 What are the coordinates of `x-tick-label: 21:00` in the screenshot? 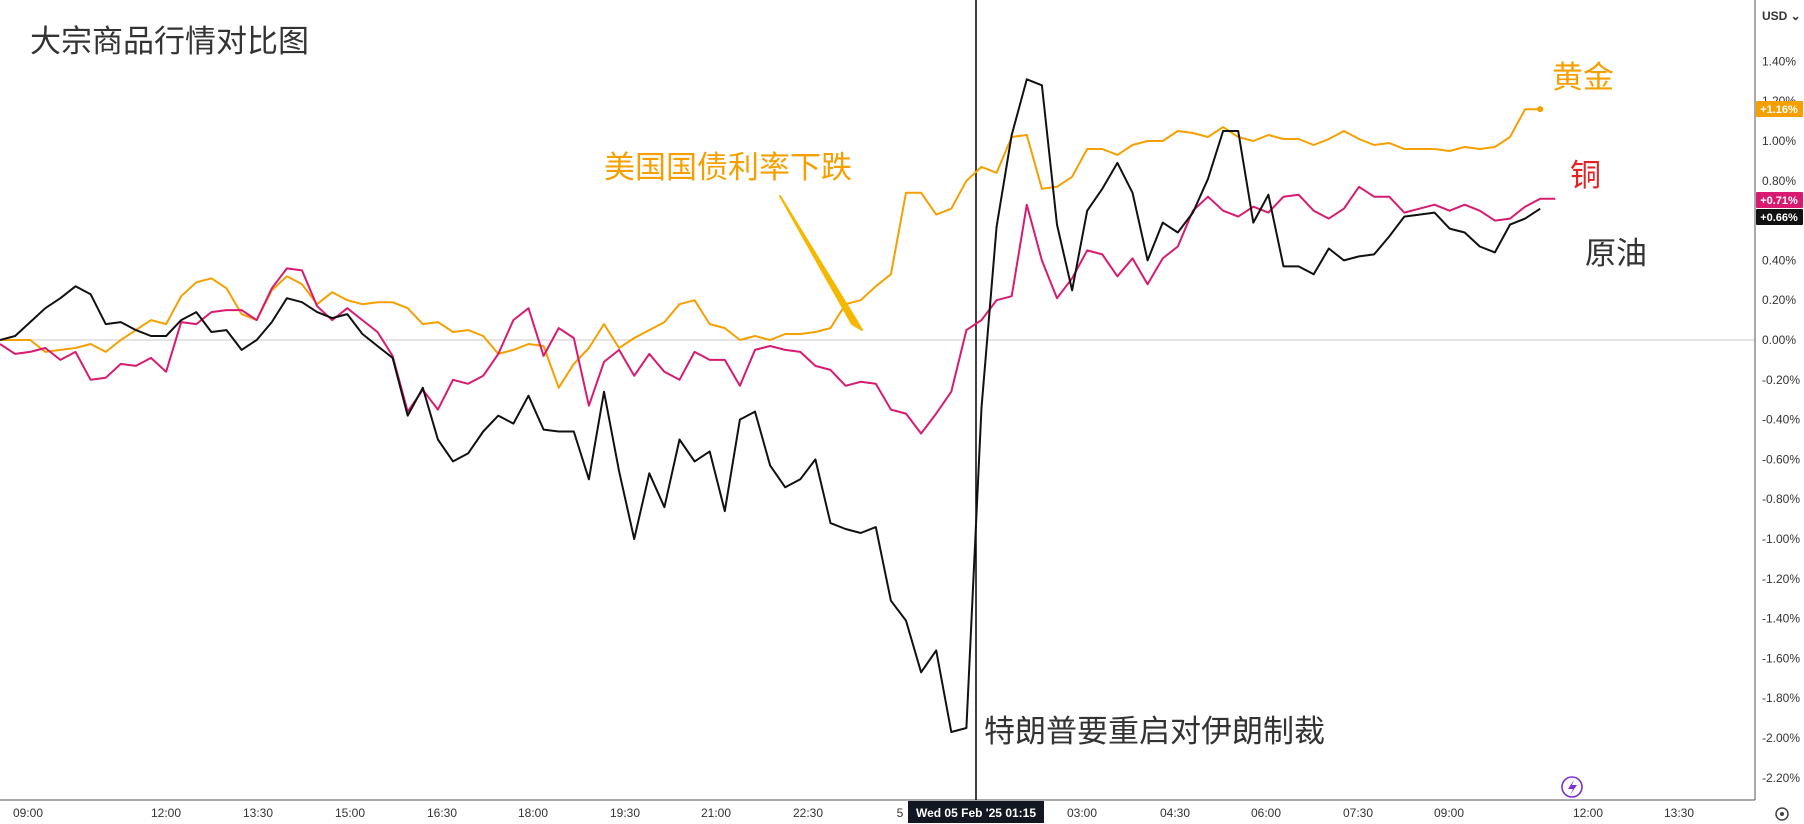 It's located at (716, 813).